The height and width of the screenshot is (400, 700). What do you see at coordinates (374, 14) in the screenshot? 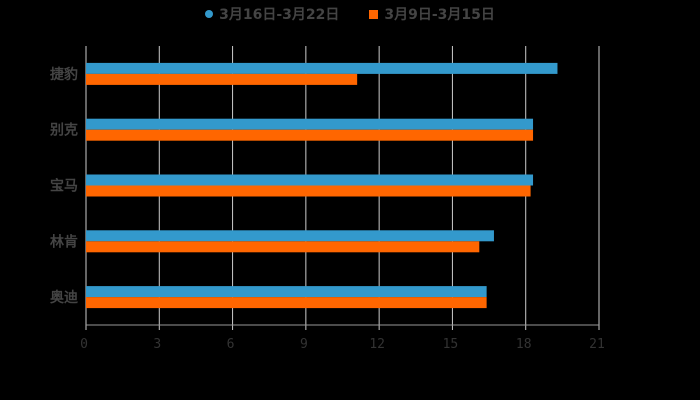
I see `square-icon` at bounding box center [374, 14].